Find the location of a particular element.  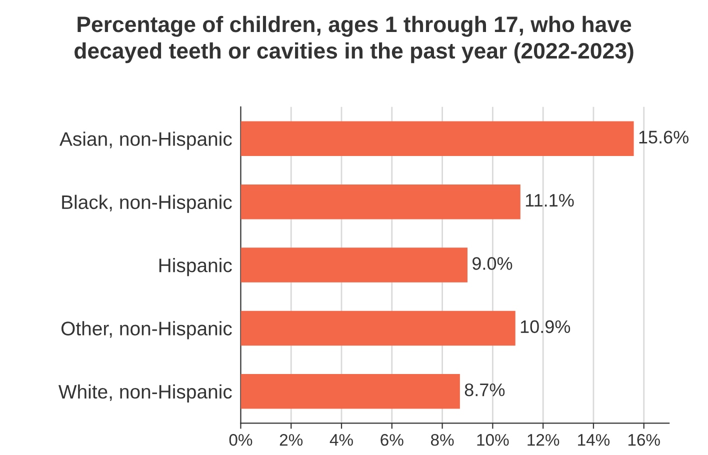

data-label: 15.6% is located at coordinates (664, 137).